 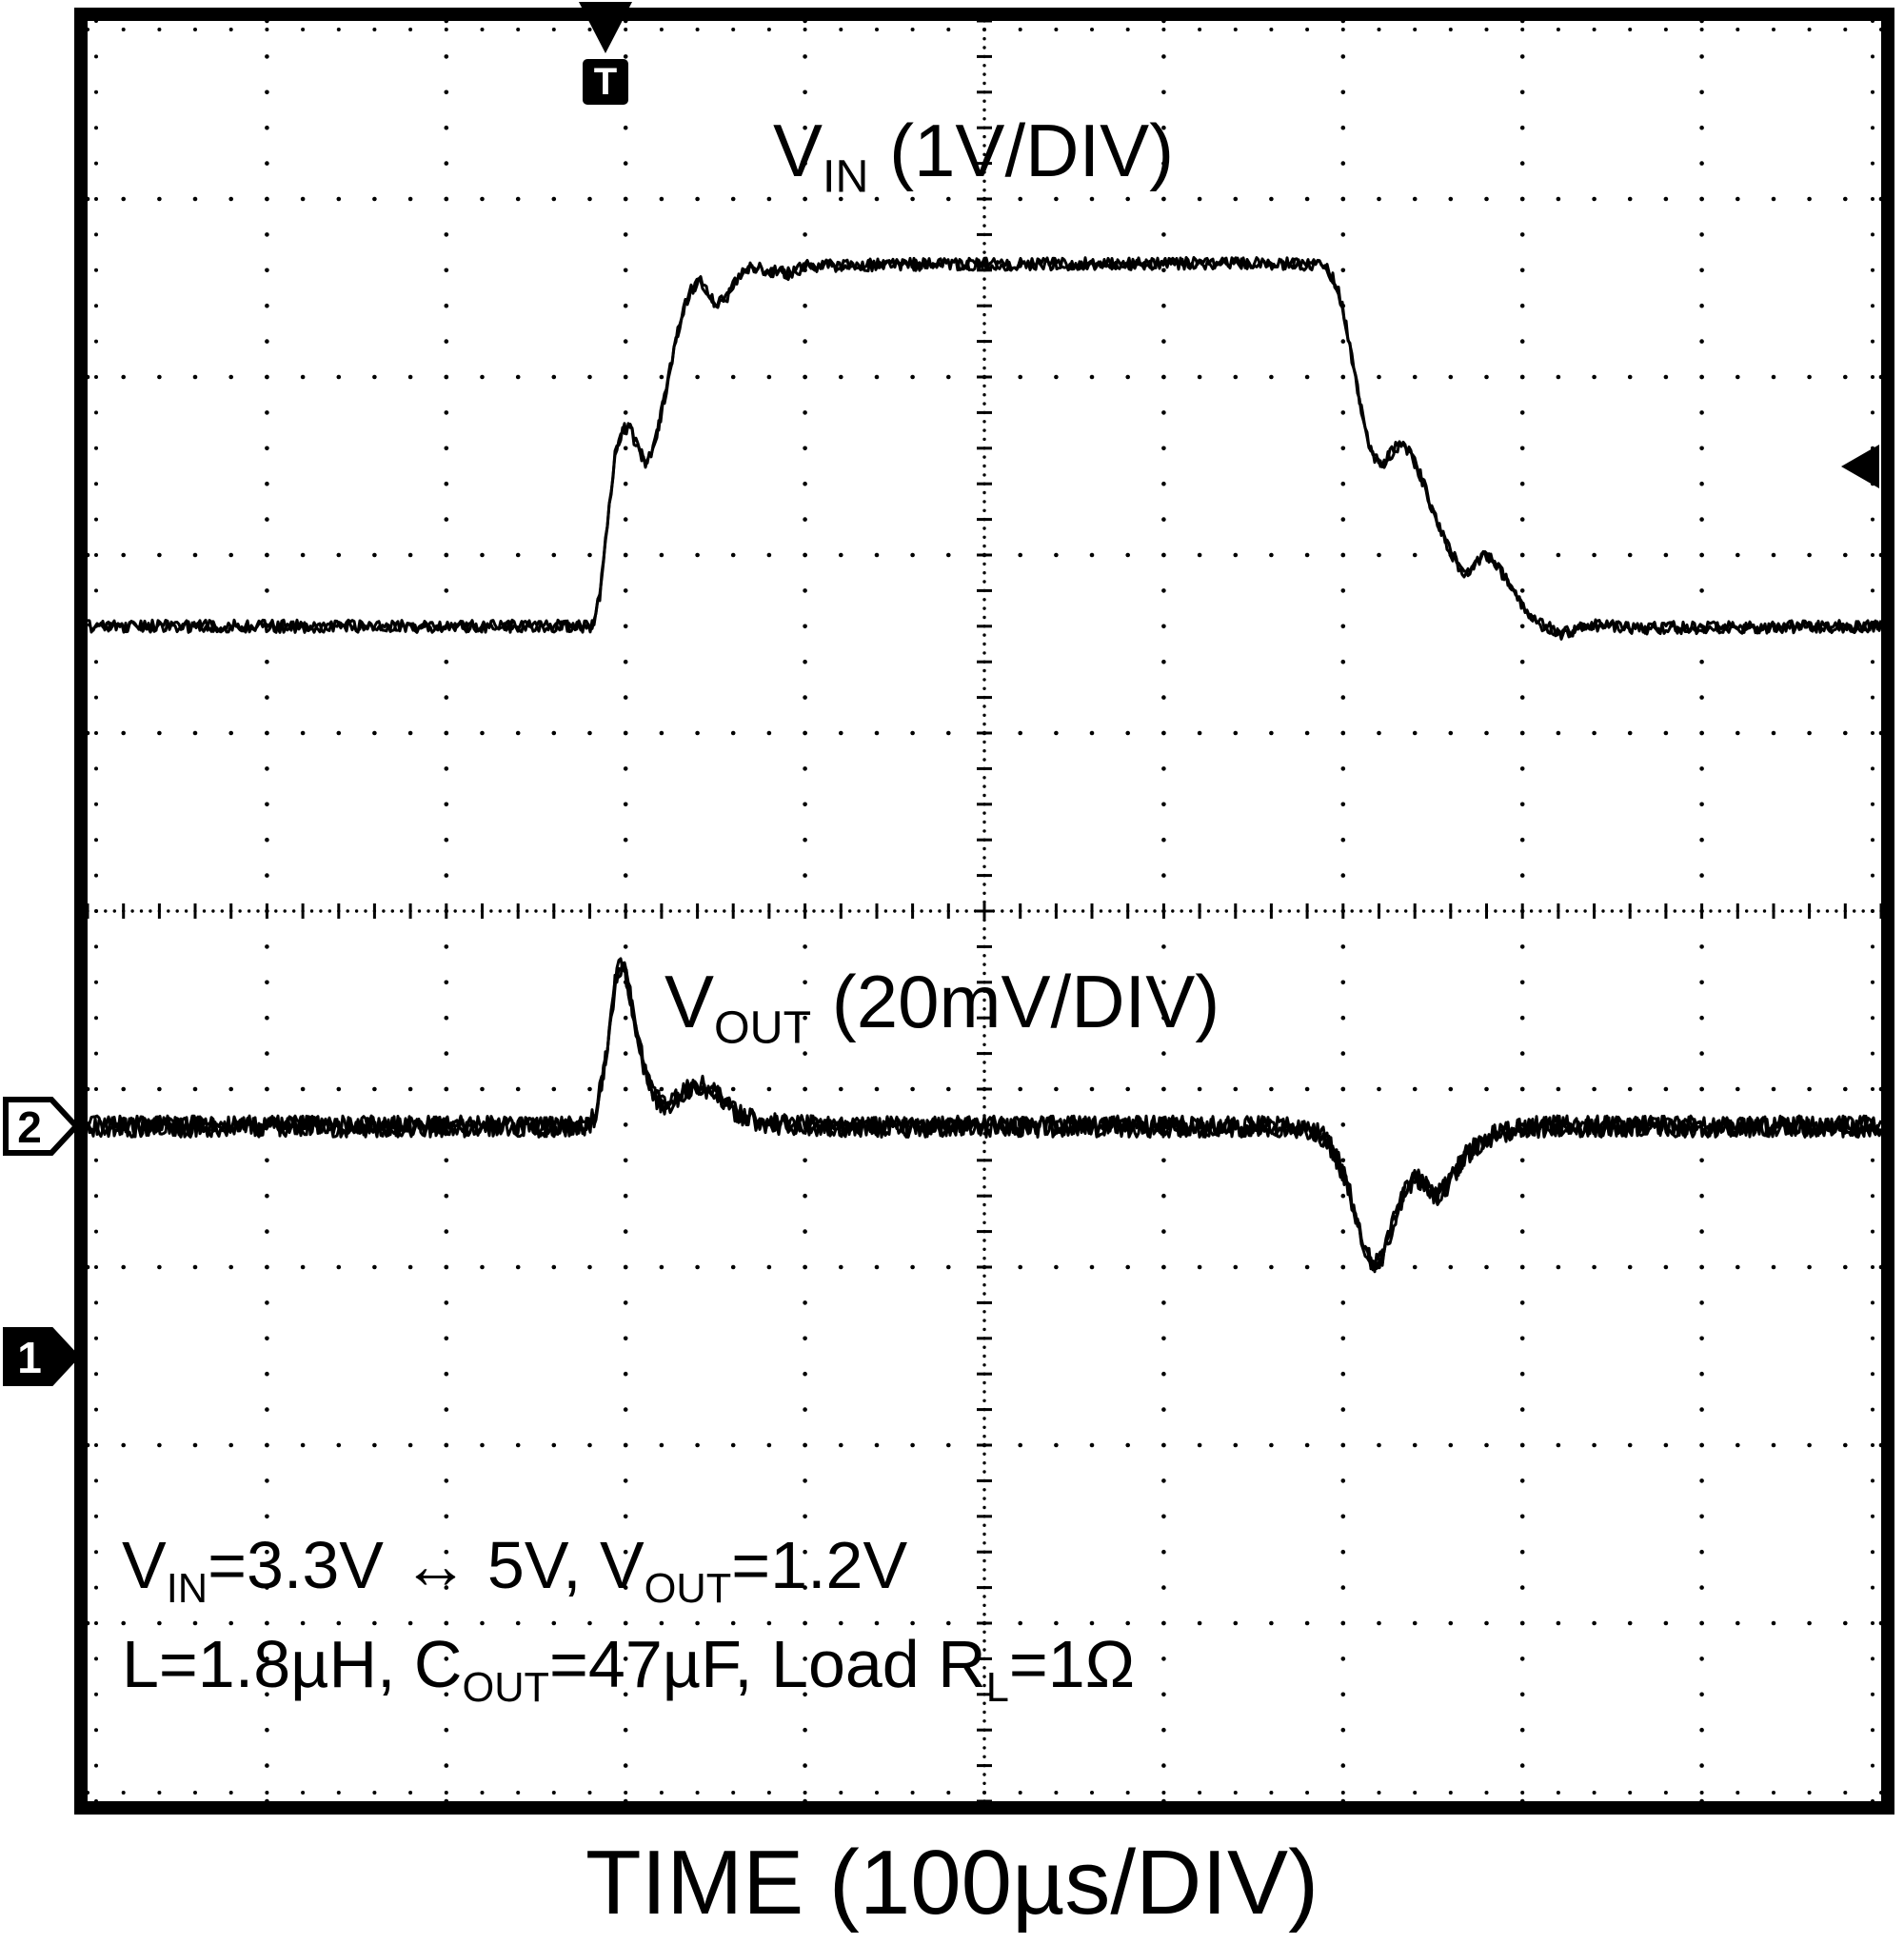 I want to click on conditions-line-1: VIN=3.3V ↔ 5V, VOUT=1.2V, so click(x=515, y=1570).